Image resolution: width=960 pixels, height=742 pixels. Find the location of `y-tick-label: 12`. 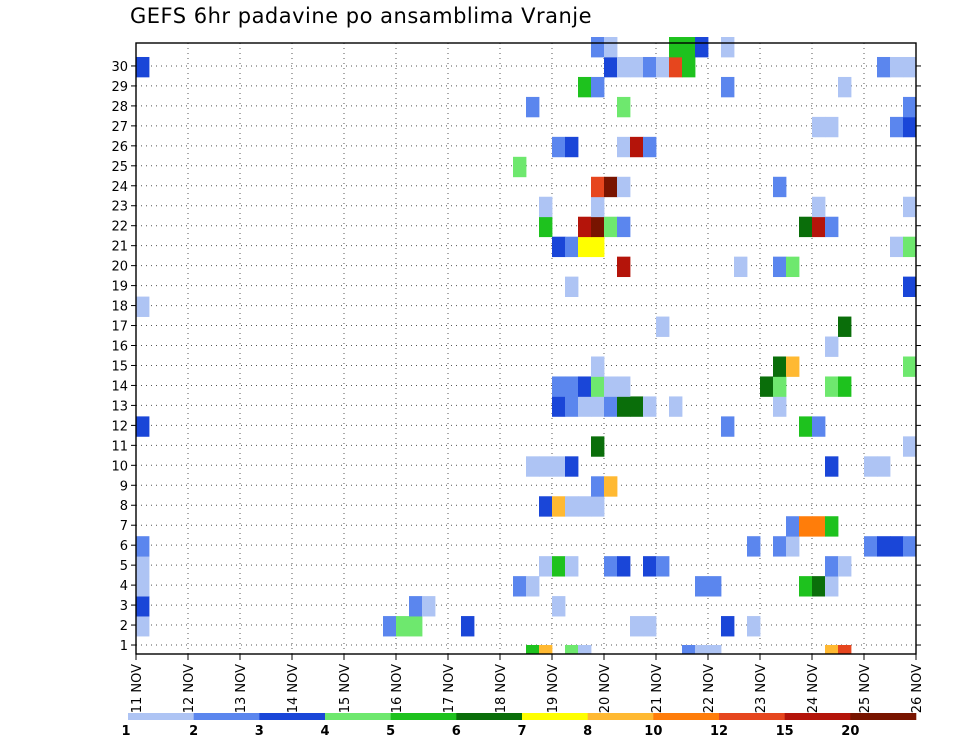

y-tick-label: 12 is located at coordinates (119, 426).